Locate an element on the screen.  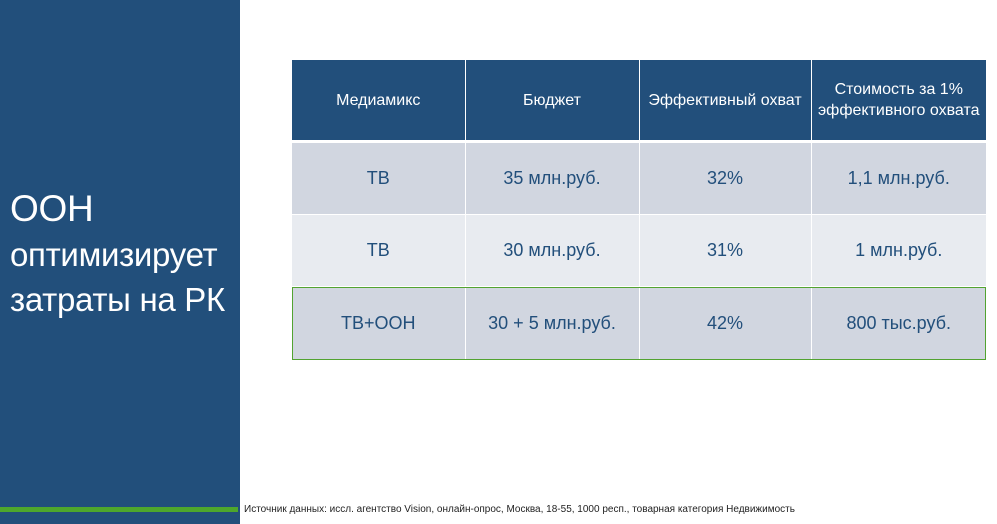
header-cost-per-reach: Стоимость за 1% эффективного охвата is located at coordinates (898, 101).